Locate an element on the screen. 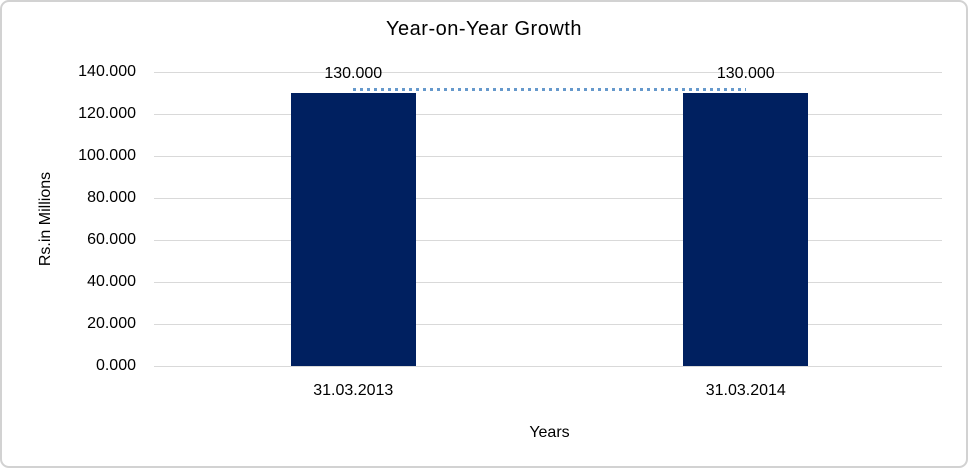 The height and width of the screenshot is (468, 968). x-category-label: 31.03.2014 is located at coordinates (745, 390).